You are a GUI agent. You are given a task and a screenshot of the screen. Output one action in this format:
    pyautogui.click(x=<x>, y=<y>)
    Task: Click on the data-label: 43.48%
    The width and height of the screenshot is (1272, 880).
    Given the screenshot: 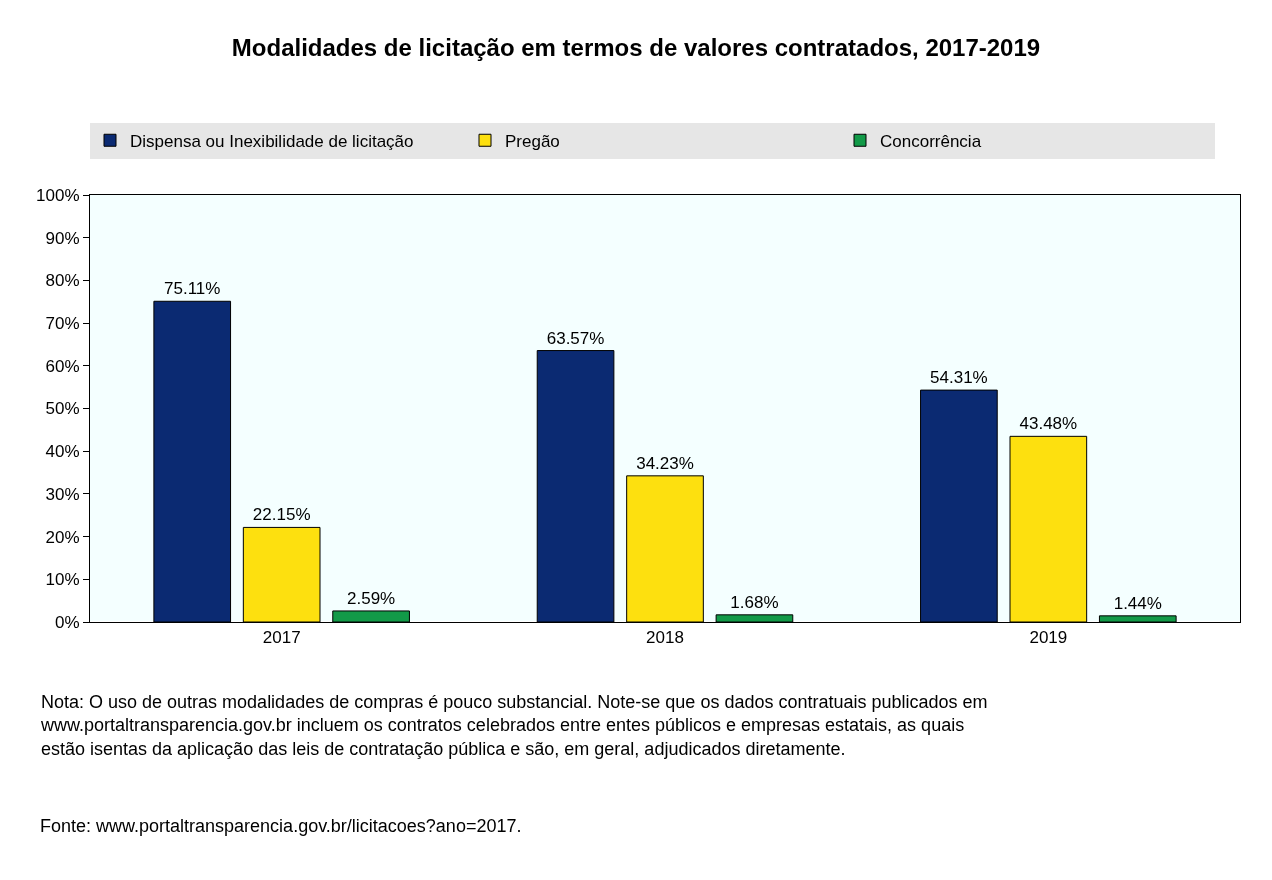 What is the action you would take?
    pyautogui.click(x=1048, y=424)
    